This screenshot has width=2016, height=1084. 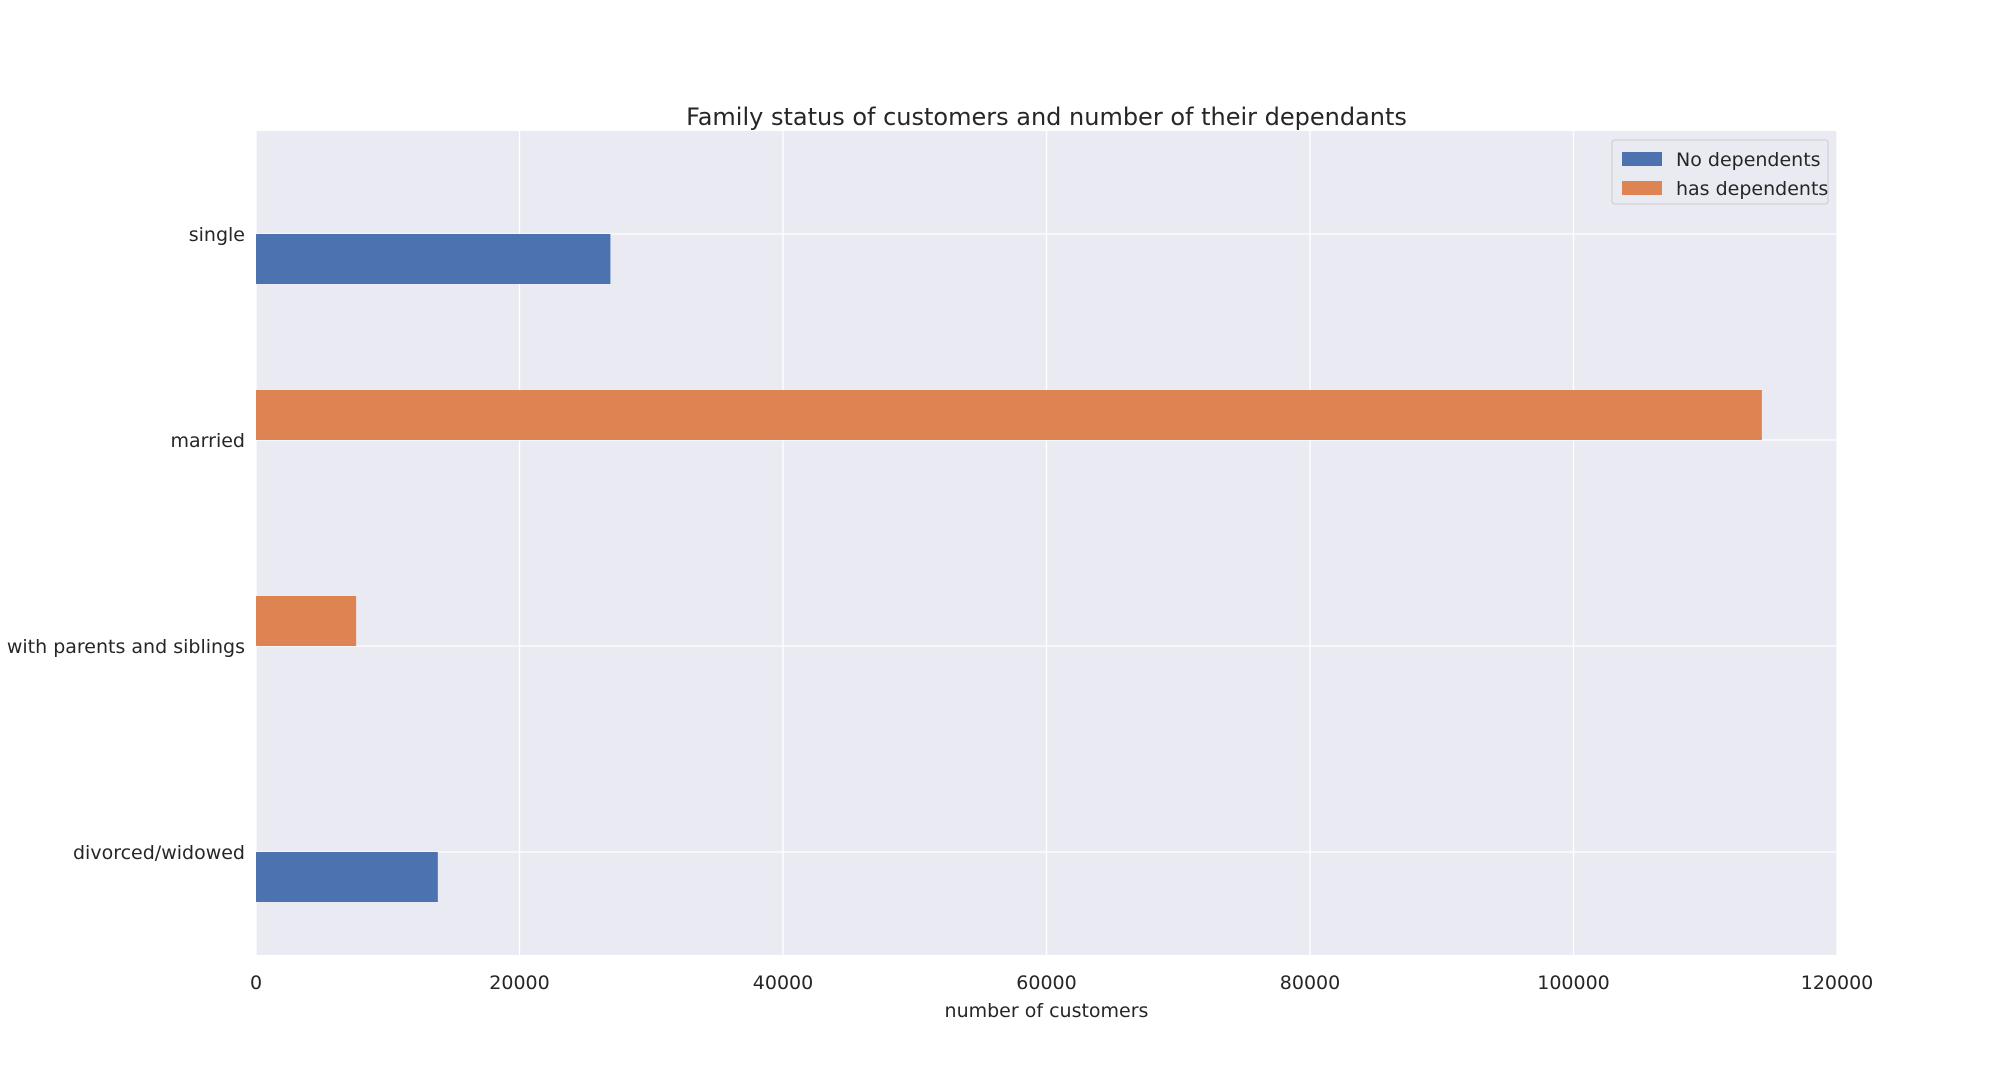 What do you see at coordinates (122, 647) in the screenshot?
I see `y-tick-label: living with parents and siblings` at bounding box center [122, 647].